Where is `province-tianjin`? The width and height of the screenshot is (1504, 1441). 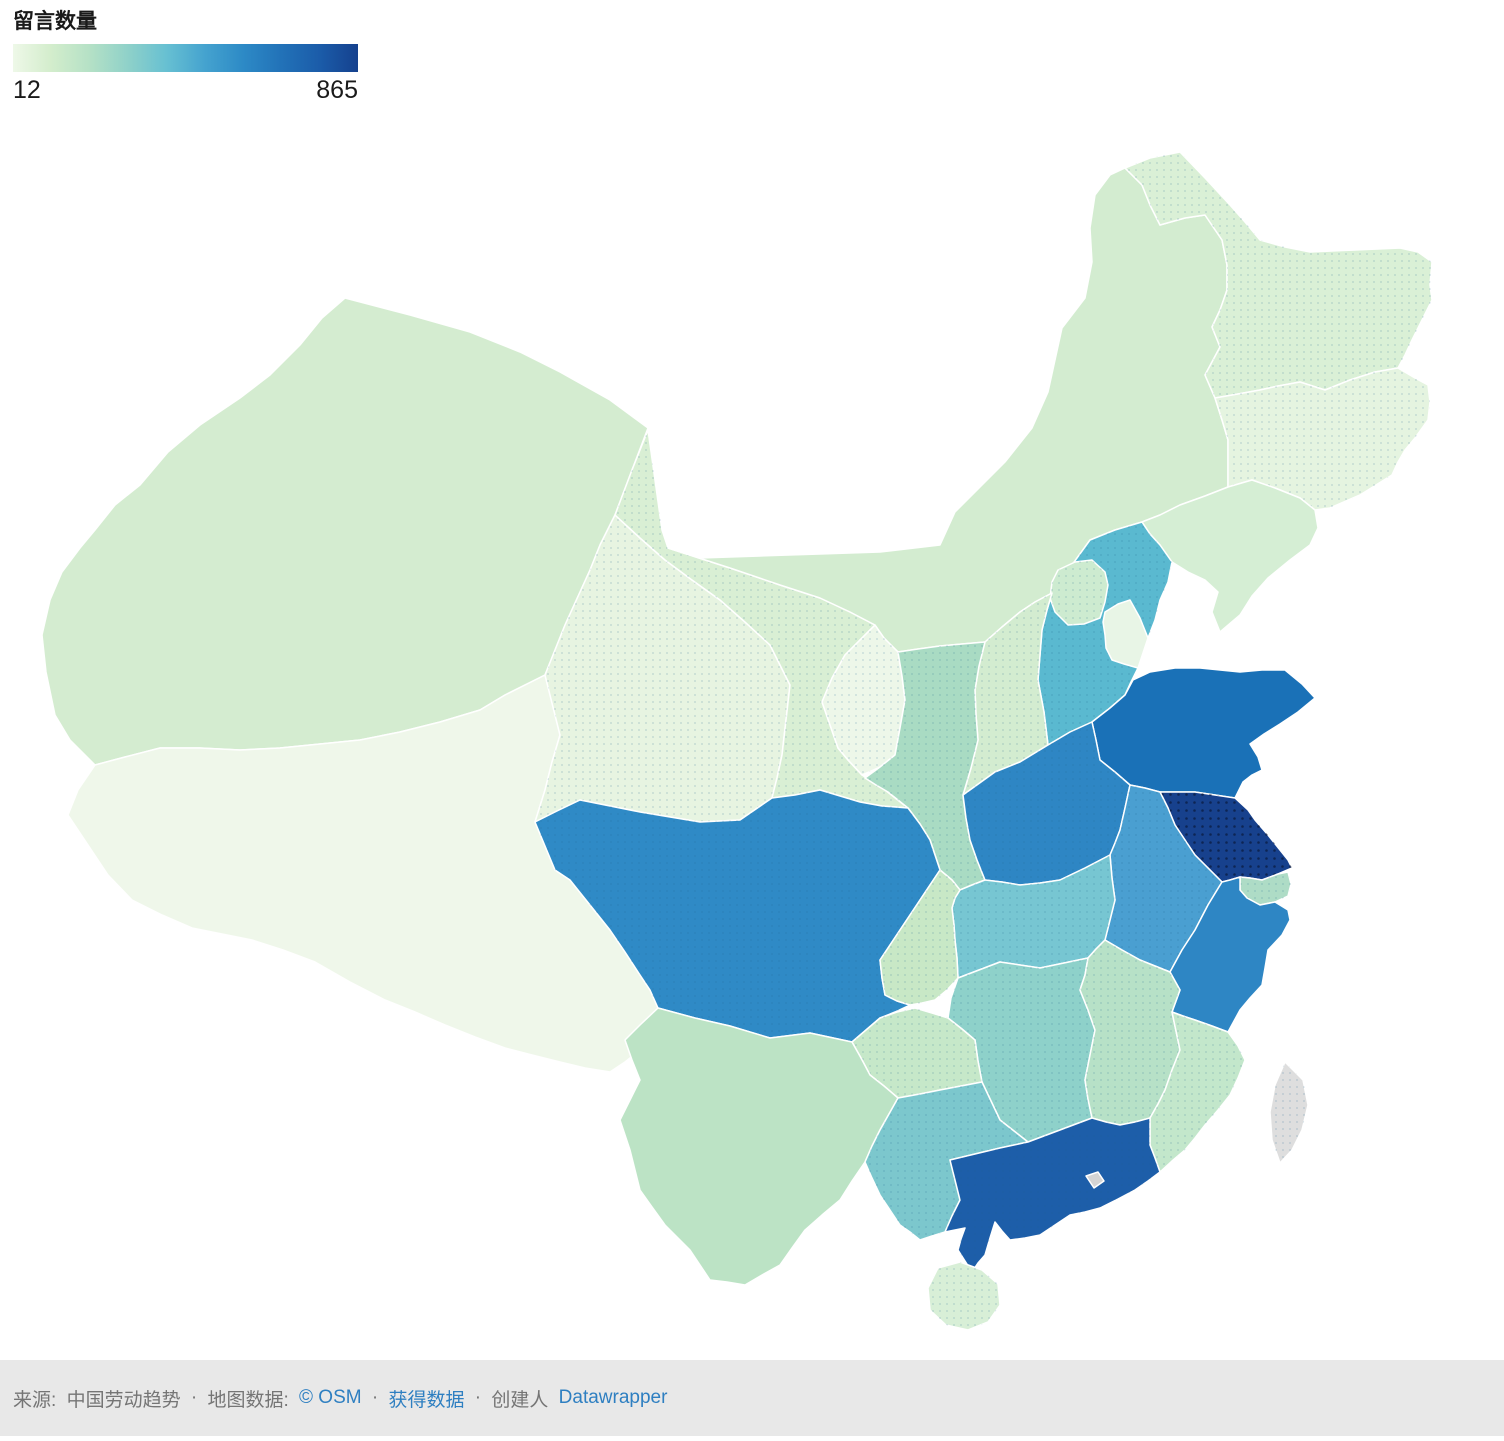
province-tianjin is located at coordinates (1125, 634).